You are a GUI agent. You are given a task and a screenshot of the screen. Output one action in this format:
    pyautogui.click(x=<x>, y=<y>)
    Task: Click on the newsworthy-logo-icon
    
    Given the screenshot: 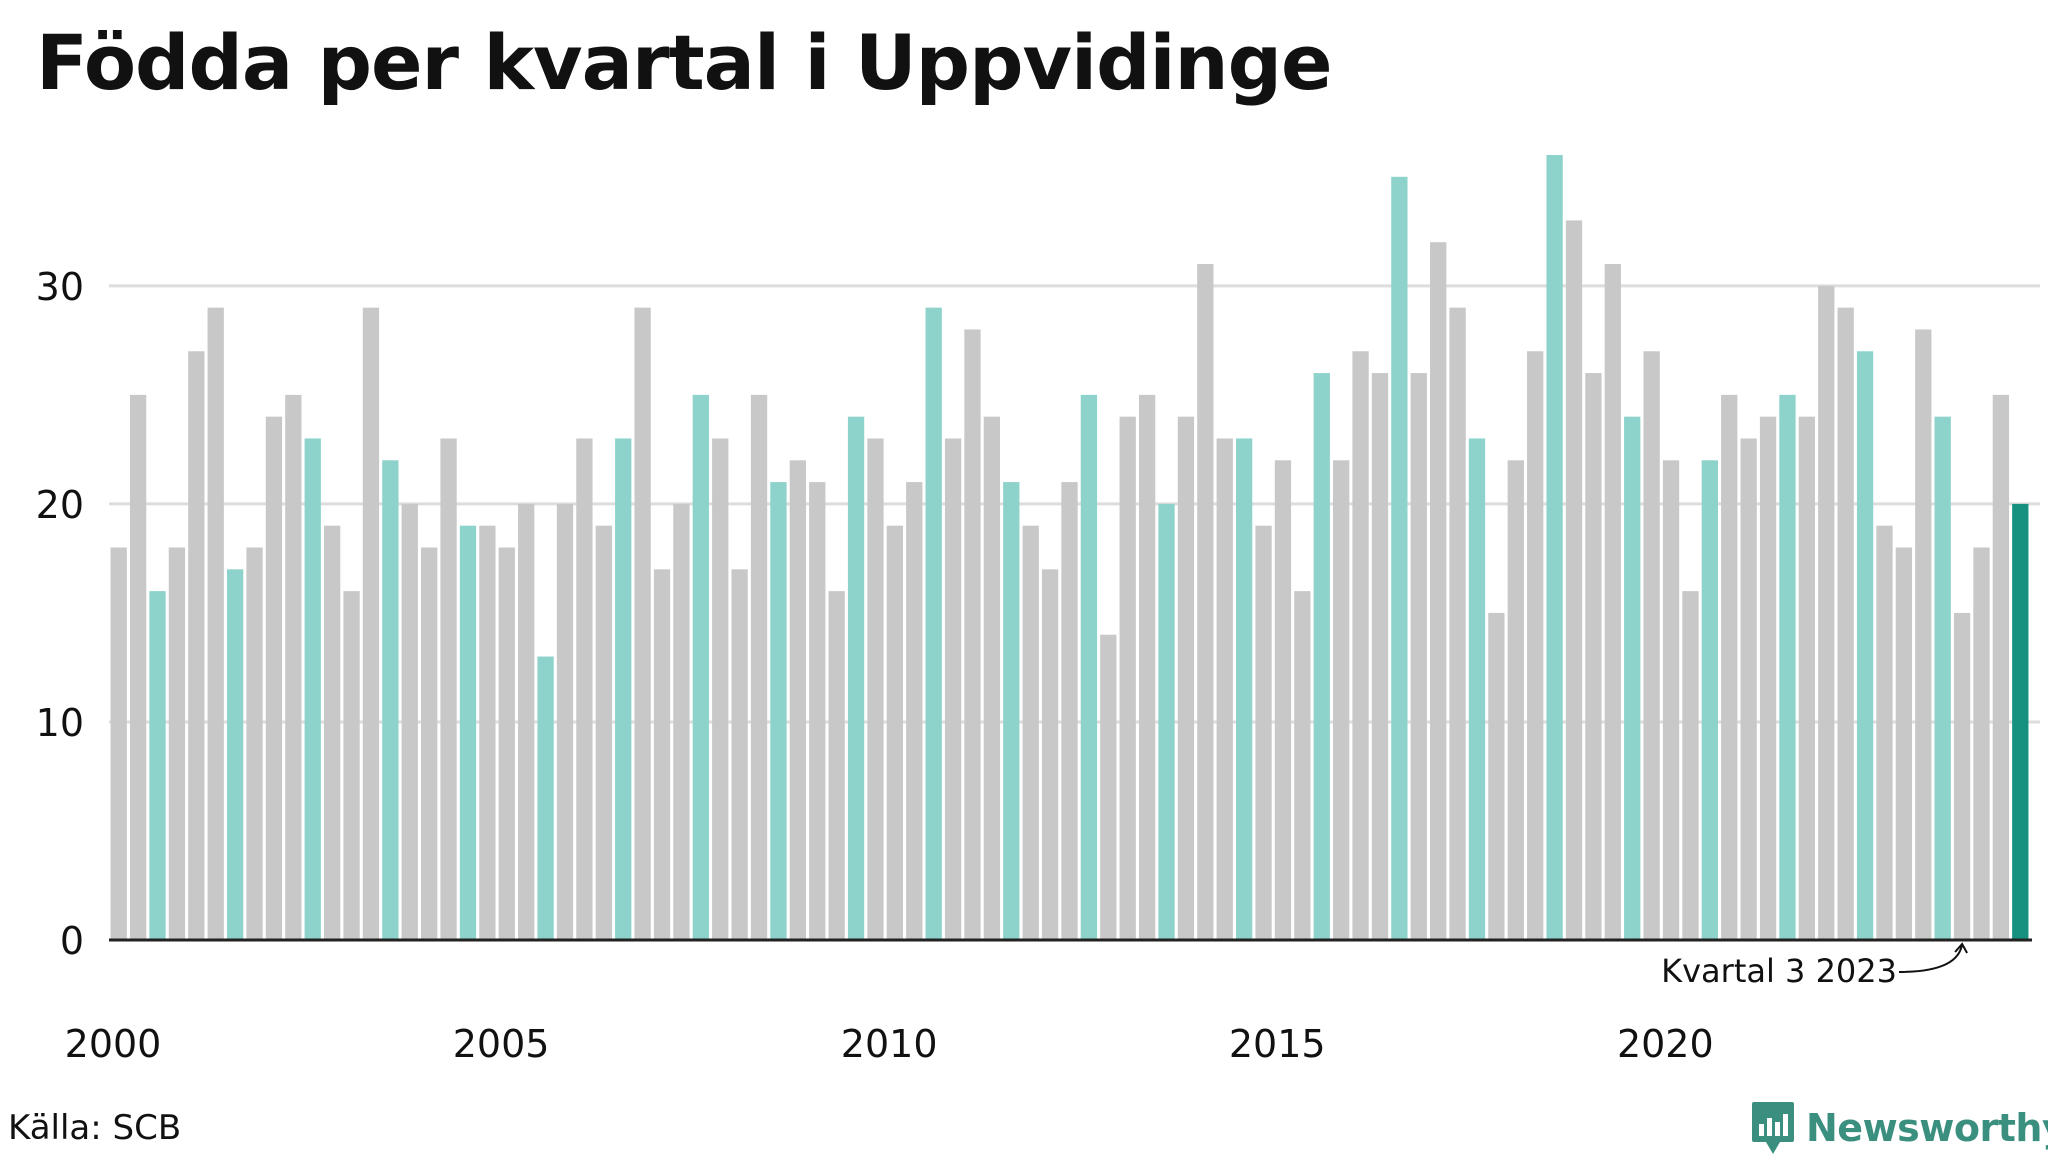 What is the action you would take?
    pyautogui.click(x=1773, y=1128)
    